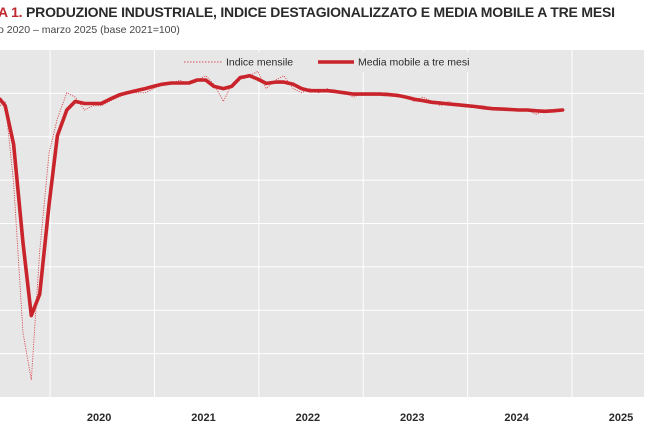  What do you see at coordinates (203, 418) in the screenshot?
I see `x-tick-label: 2021` at bounding box center [203, 418].